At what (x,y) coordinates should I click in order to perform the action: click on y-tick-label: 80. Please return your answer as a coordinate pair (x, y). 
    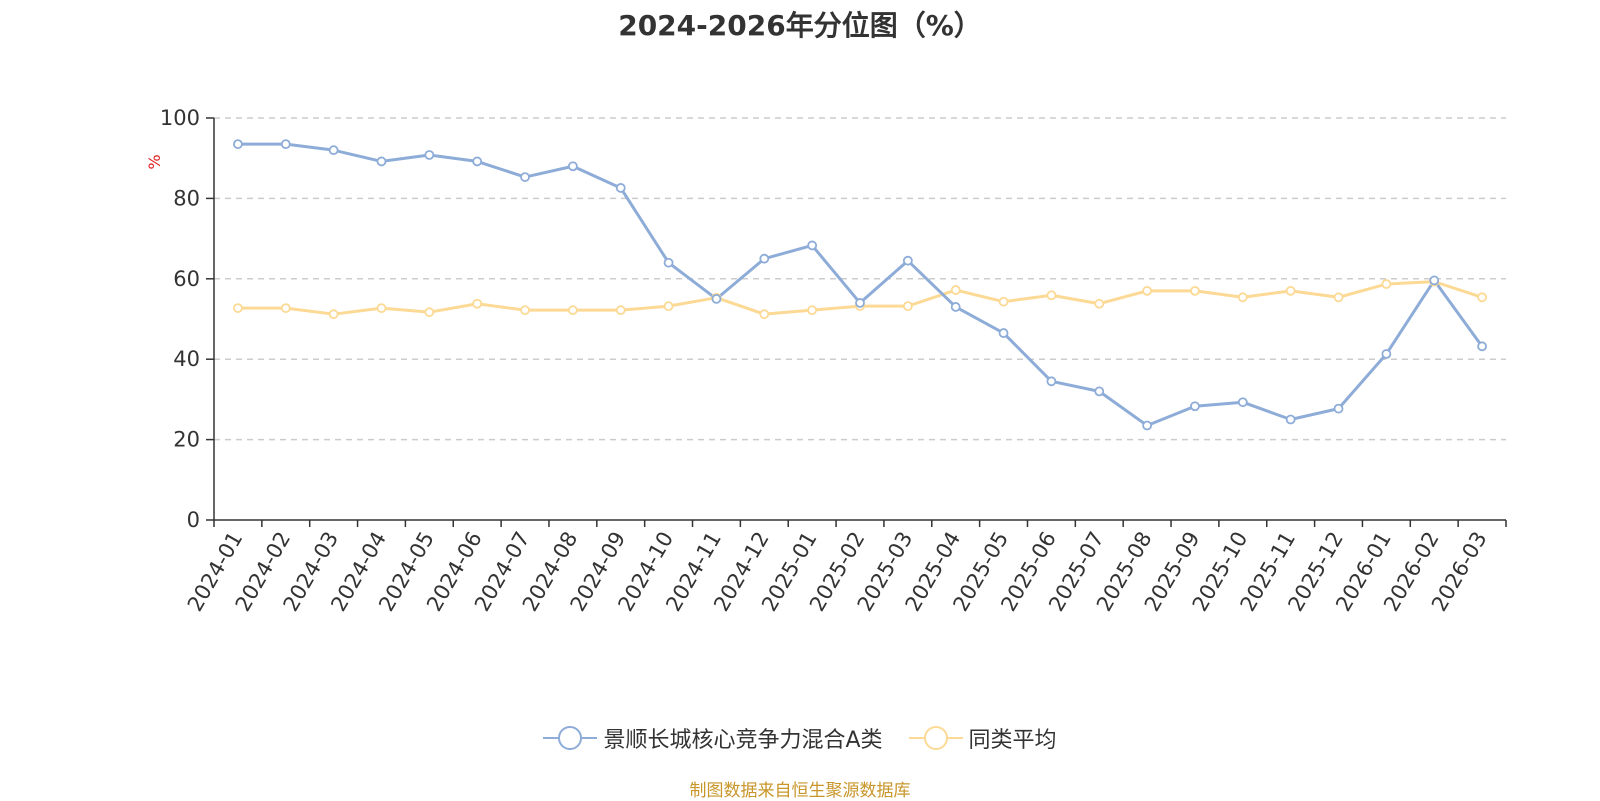
    Looking at the image, I should click on (186, 198).